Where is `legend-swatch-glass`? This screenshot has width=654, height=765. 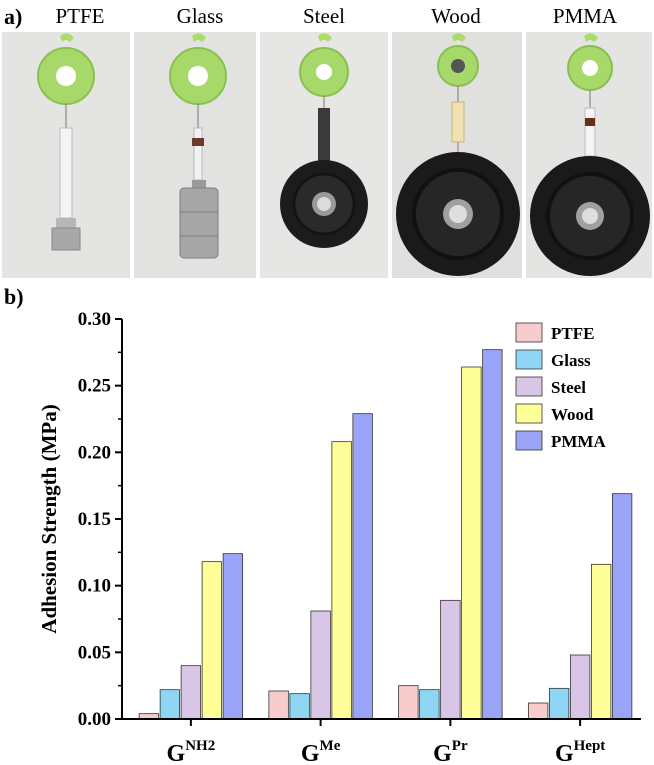
legend-swatch-glass is located at coordinates (529, 359).